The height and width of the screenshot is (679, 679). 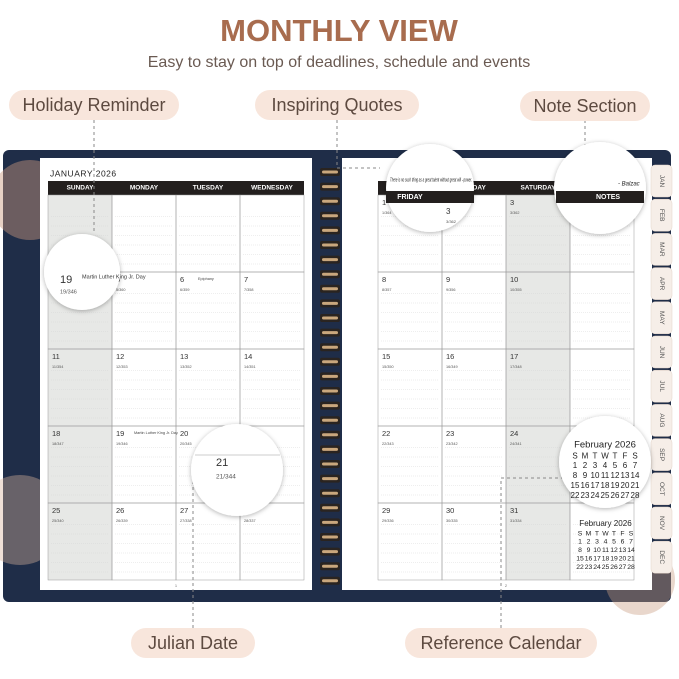 I want to click on small-cal-weekday: M, so click(x=589, y=534).